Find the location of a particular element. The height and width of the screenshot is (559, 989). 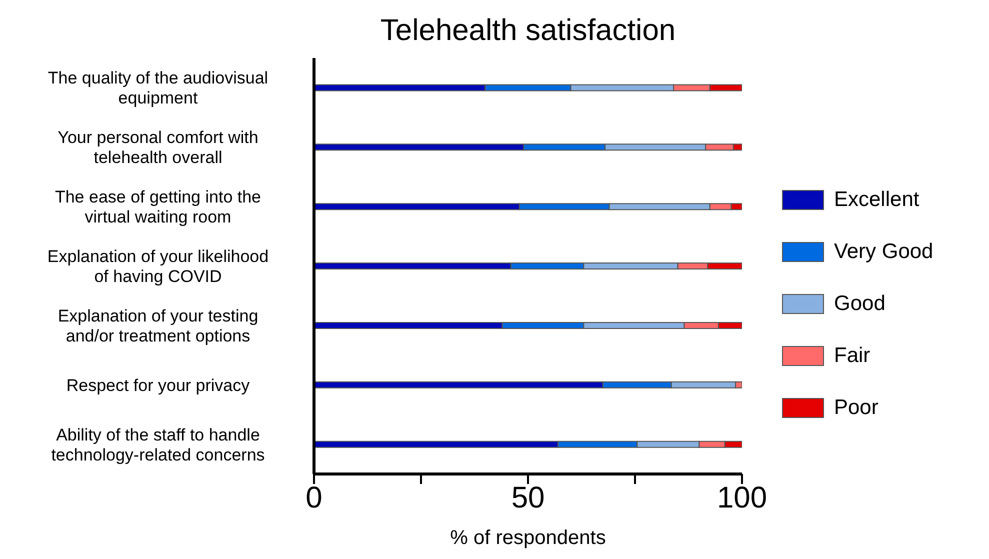

y-tick-label: Your personal comfort with telehealth overall is located at coordinates (158, 147).